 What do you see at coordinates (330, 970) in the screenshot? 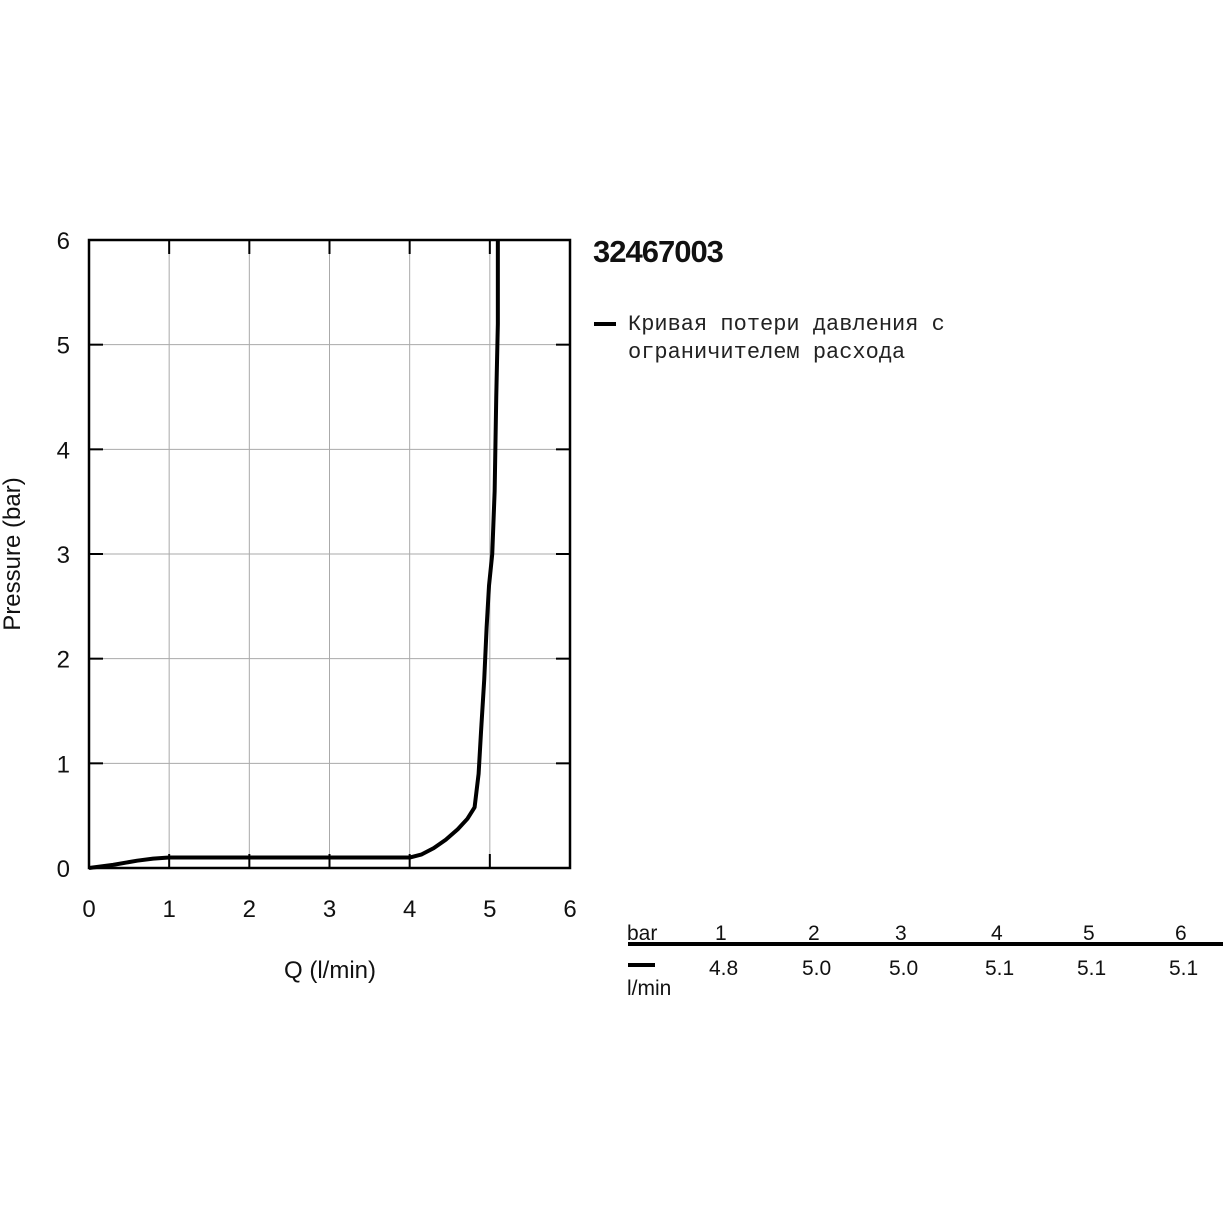
I see `x-axis-label: Q (l/min)` at bounding box center [330, 970].